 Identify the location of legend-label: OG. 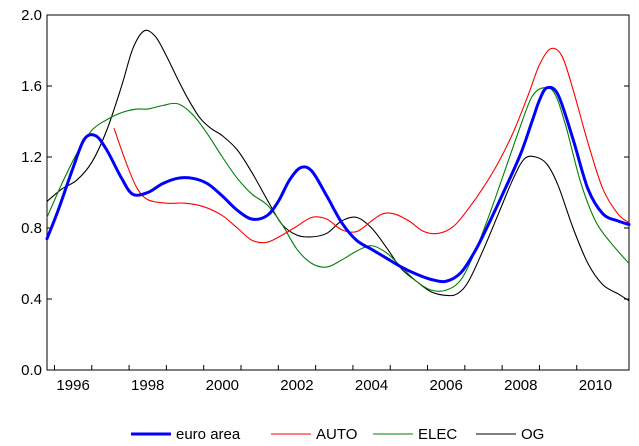
(532, 434).